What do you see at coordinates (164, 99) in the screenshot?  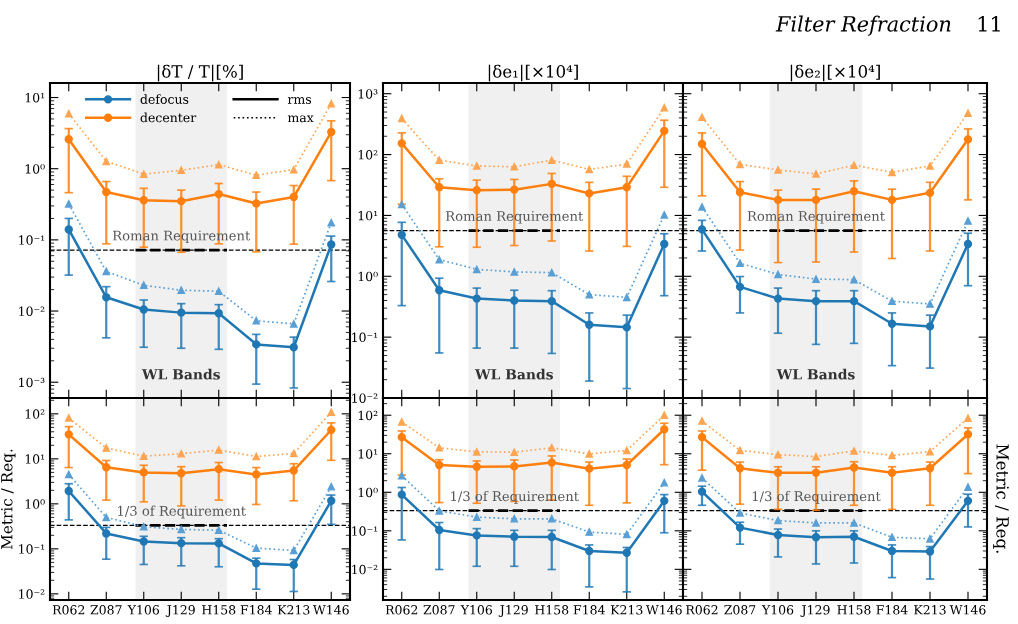 I see `legend-label: defocus` at bounding box center [164, 99].